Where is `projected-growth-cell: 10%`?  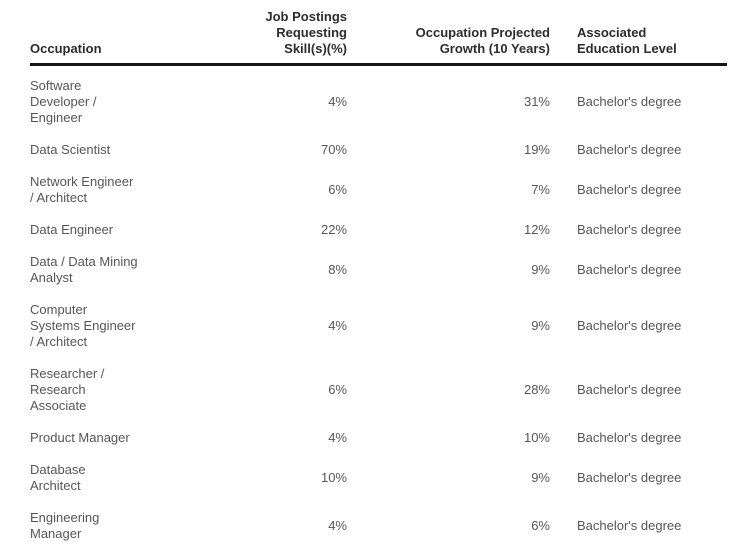
projected-growth-cell: 10% is located at coordinates (448, 438).